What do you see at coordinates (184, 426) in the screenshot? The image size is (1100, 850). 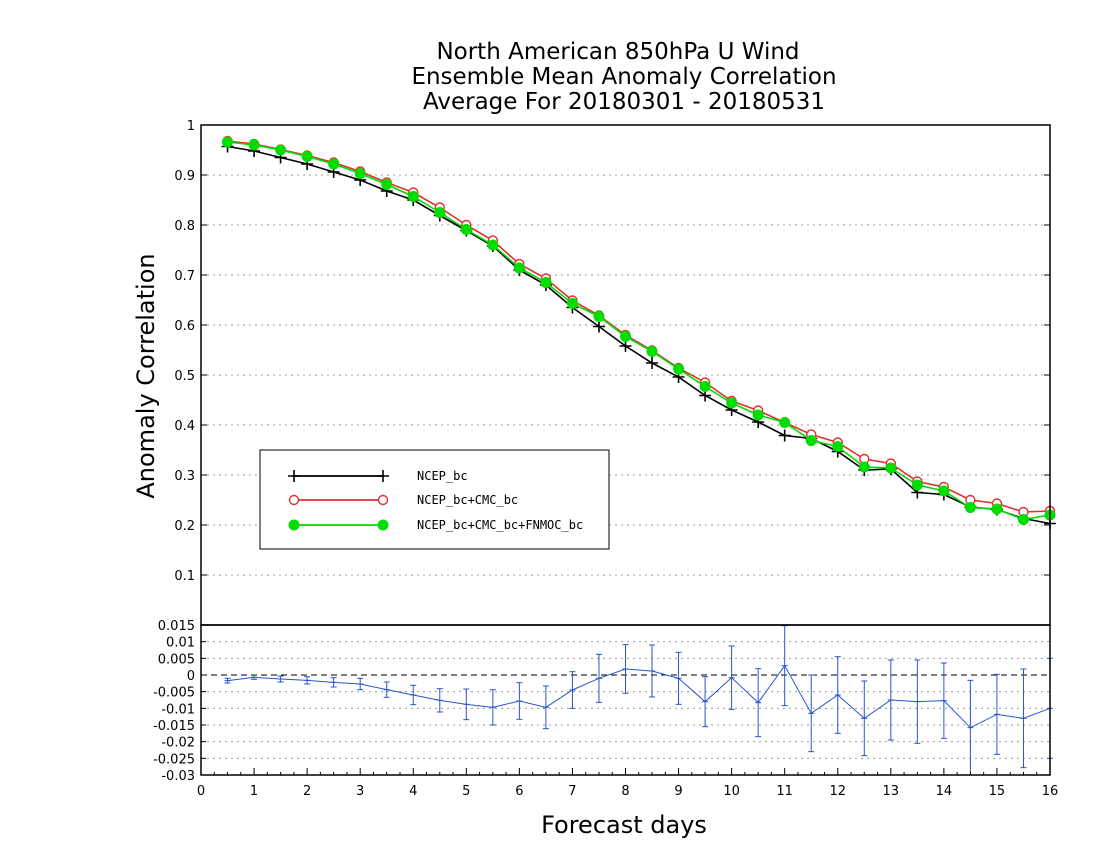 I see `top-y-tick-label: 0.4` at bounding box center [184, 426].